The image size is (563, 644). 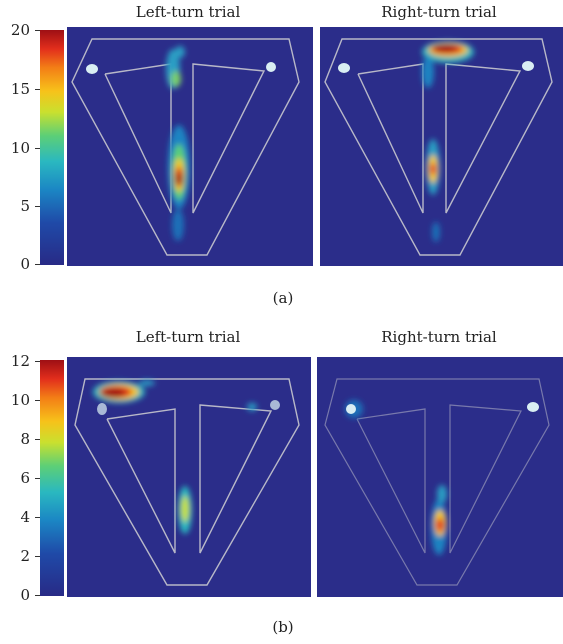 What do you see at coordinates (25, 264) in the screenshot?
I see `colorbar-a-tick: 0` at bounding box center [25, 264].